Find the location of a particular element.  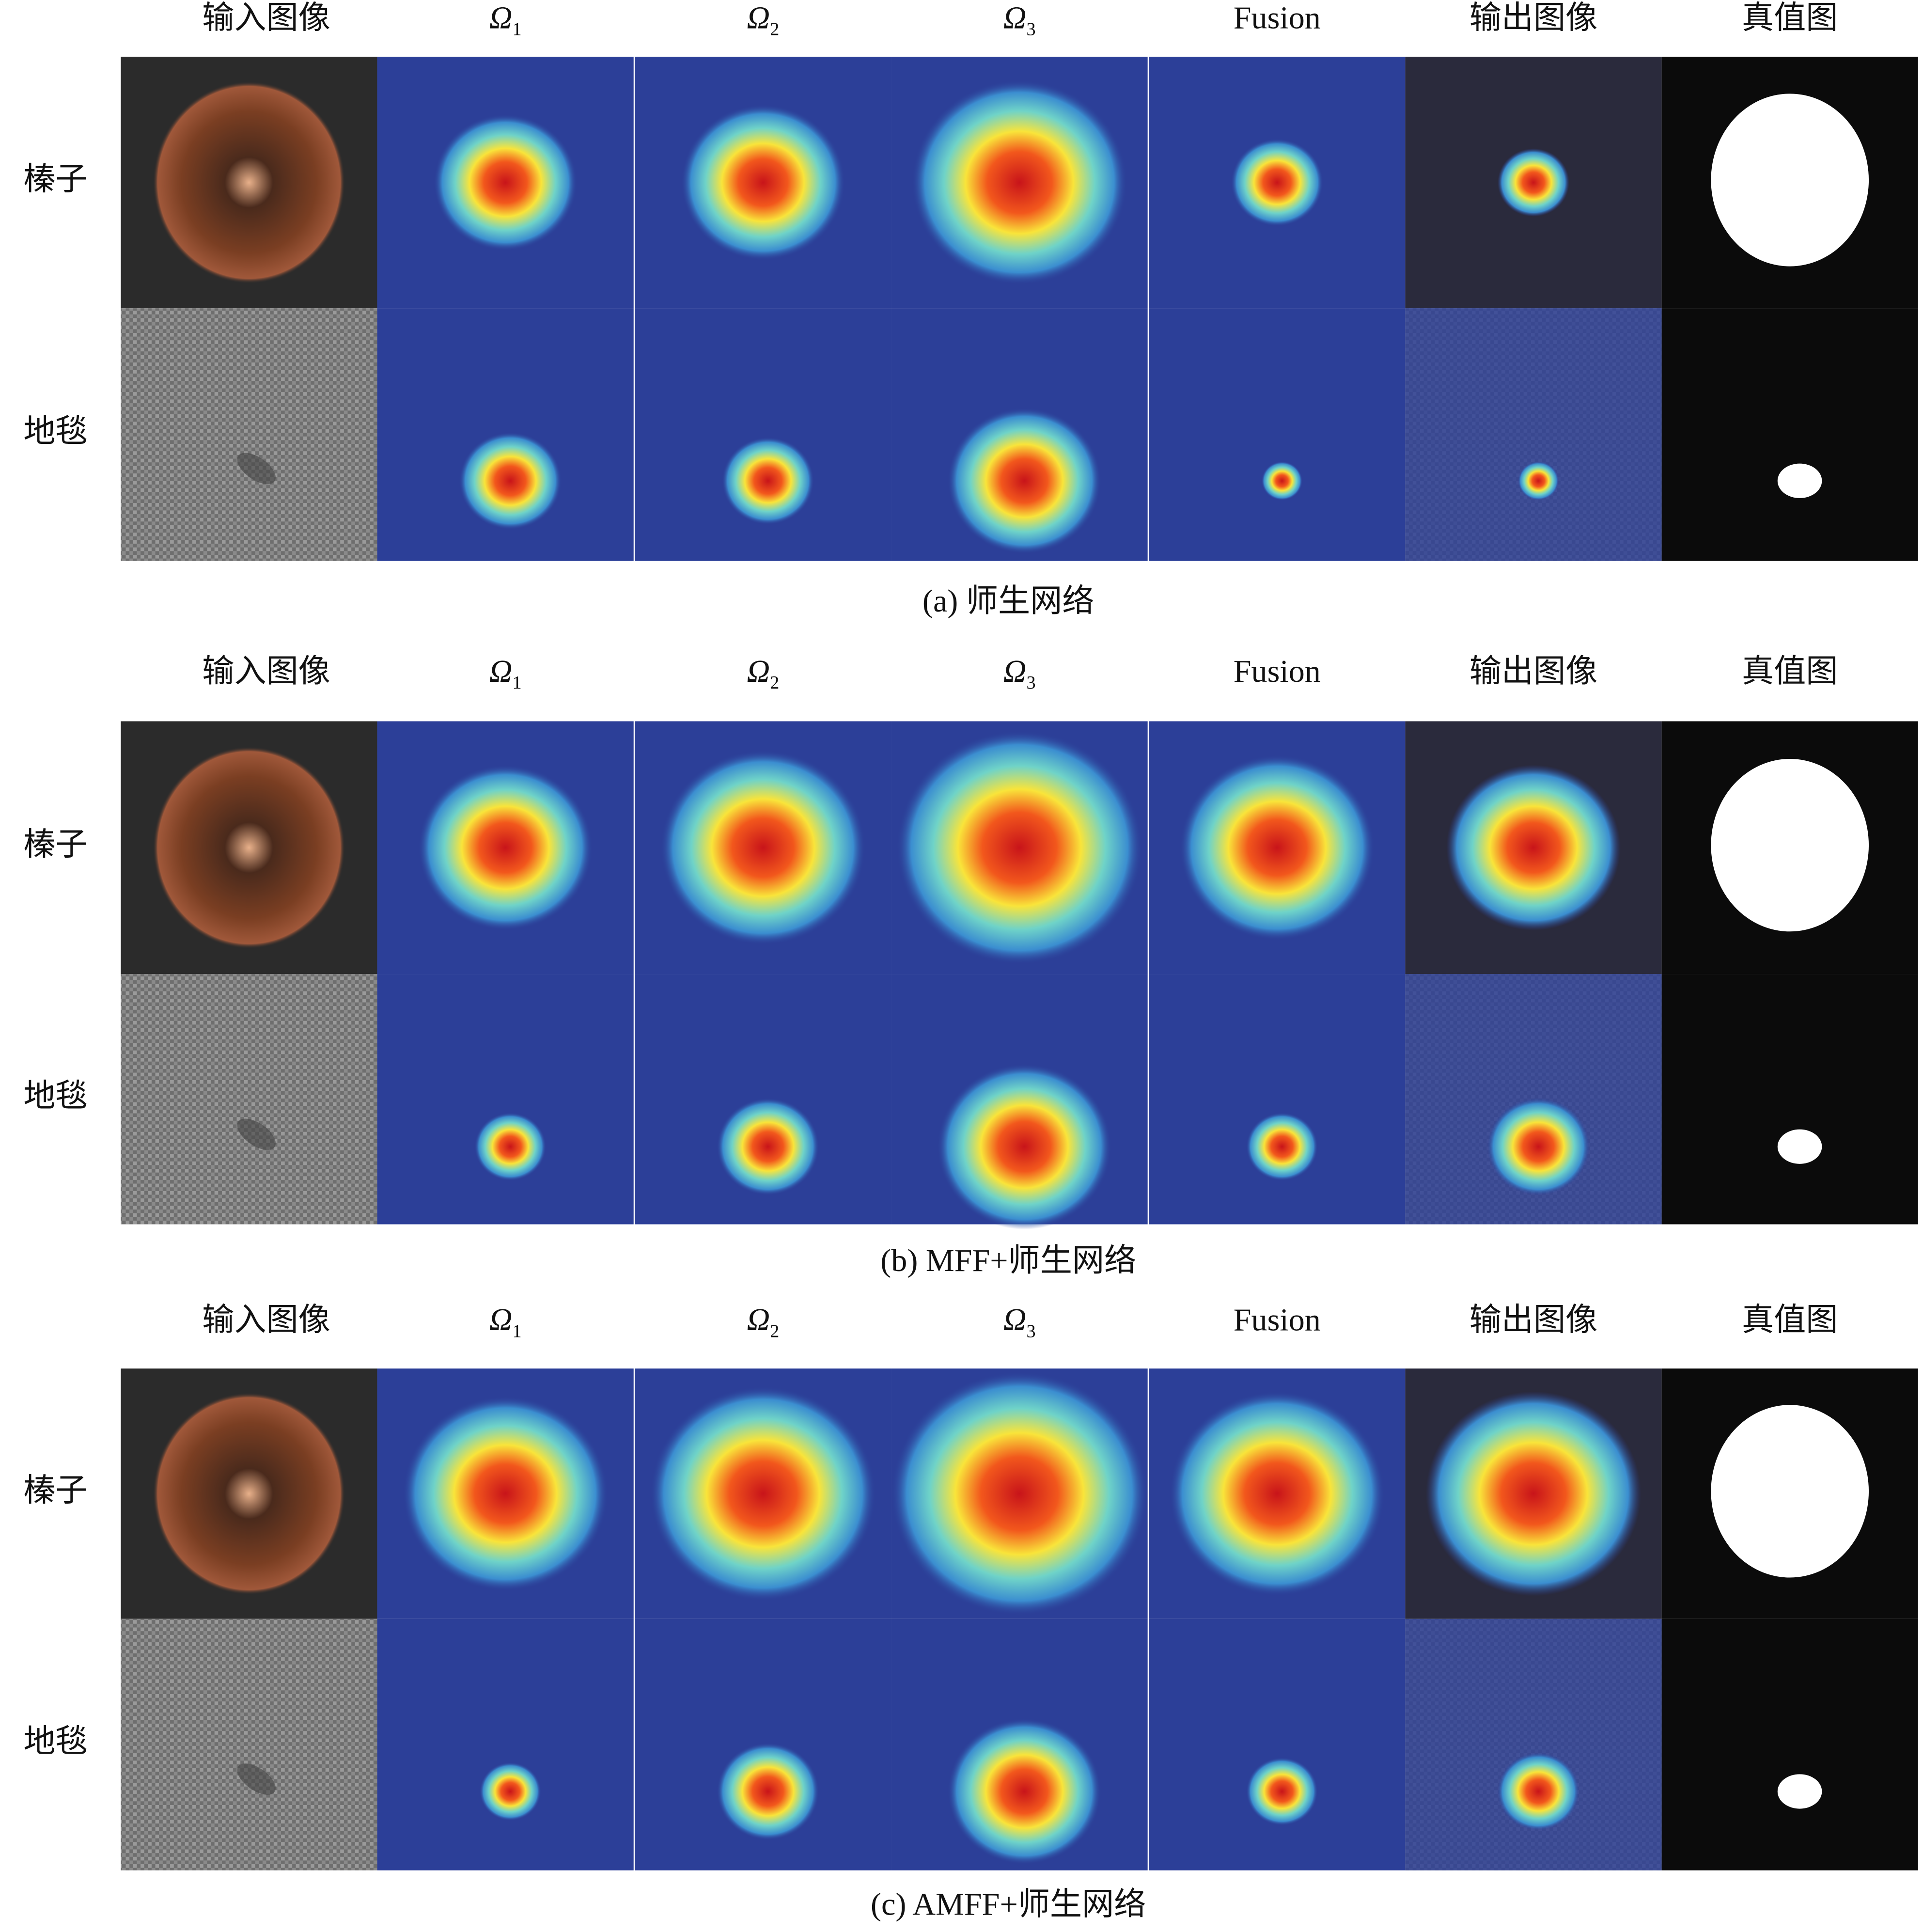

caption: (c) AMFF+师生网络 is located at coordinates (1008, 1904).